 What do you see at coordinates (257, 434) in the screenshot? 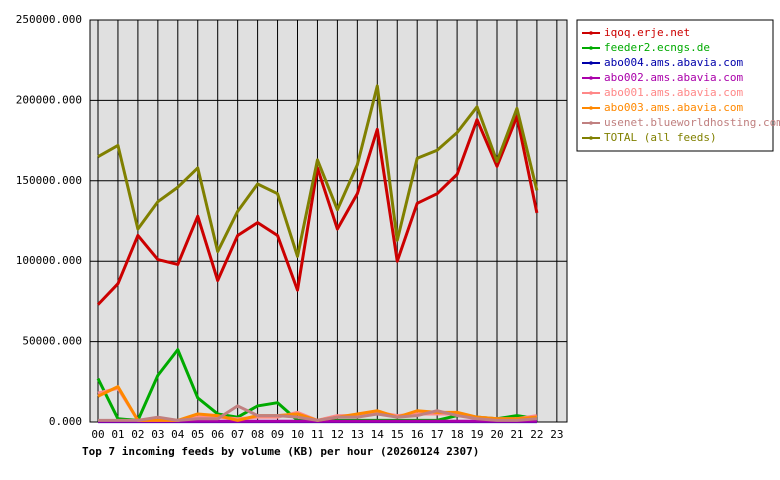
I see `x-tick-label: 08` at bounding box center [257, 434].